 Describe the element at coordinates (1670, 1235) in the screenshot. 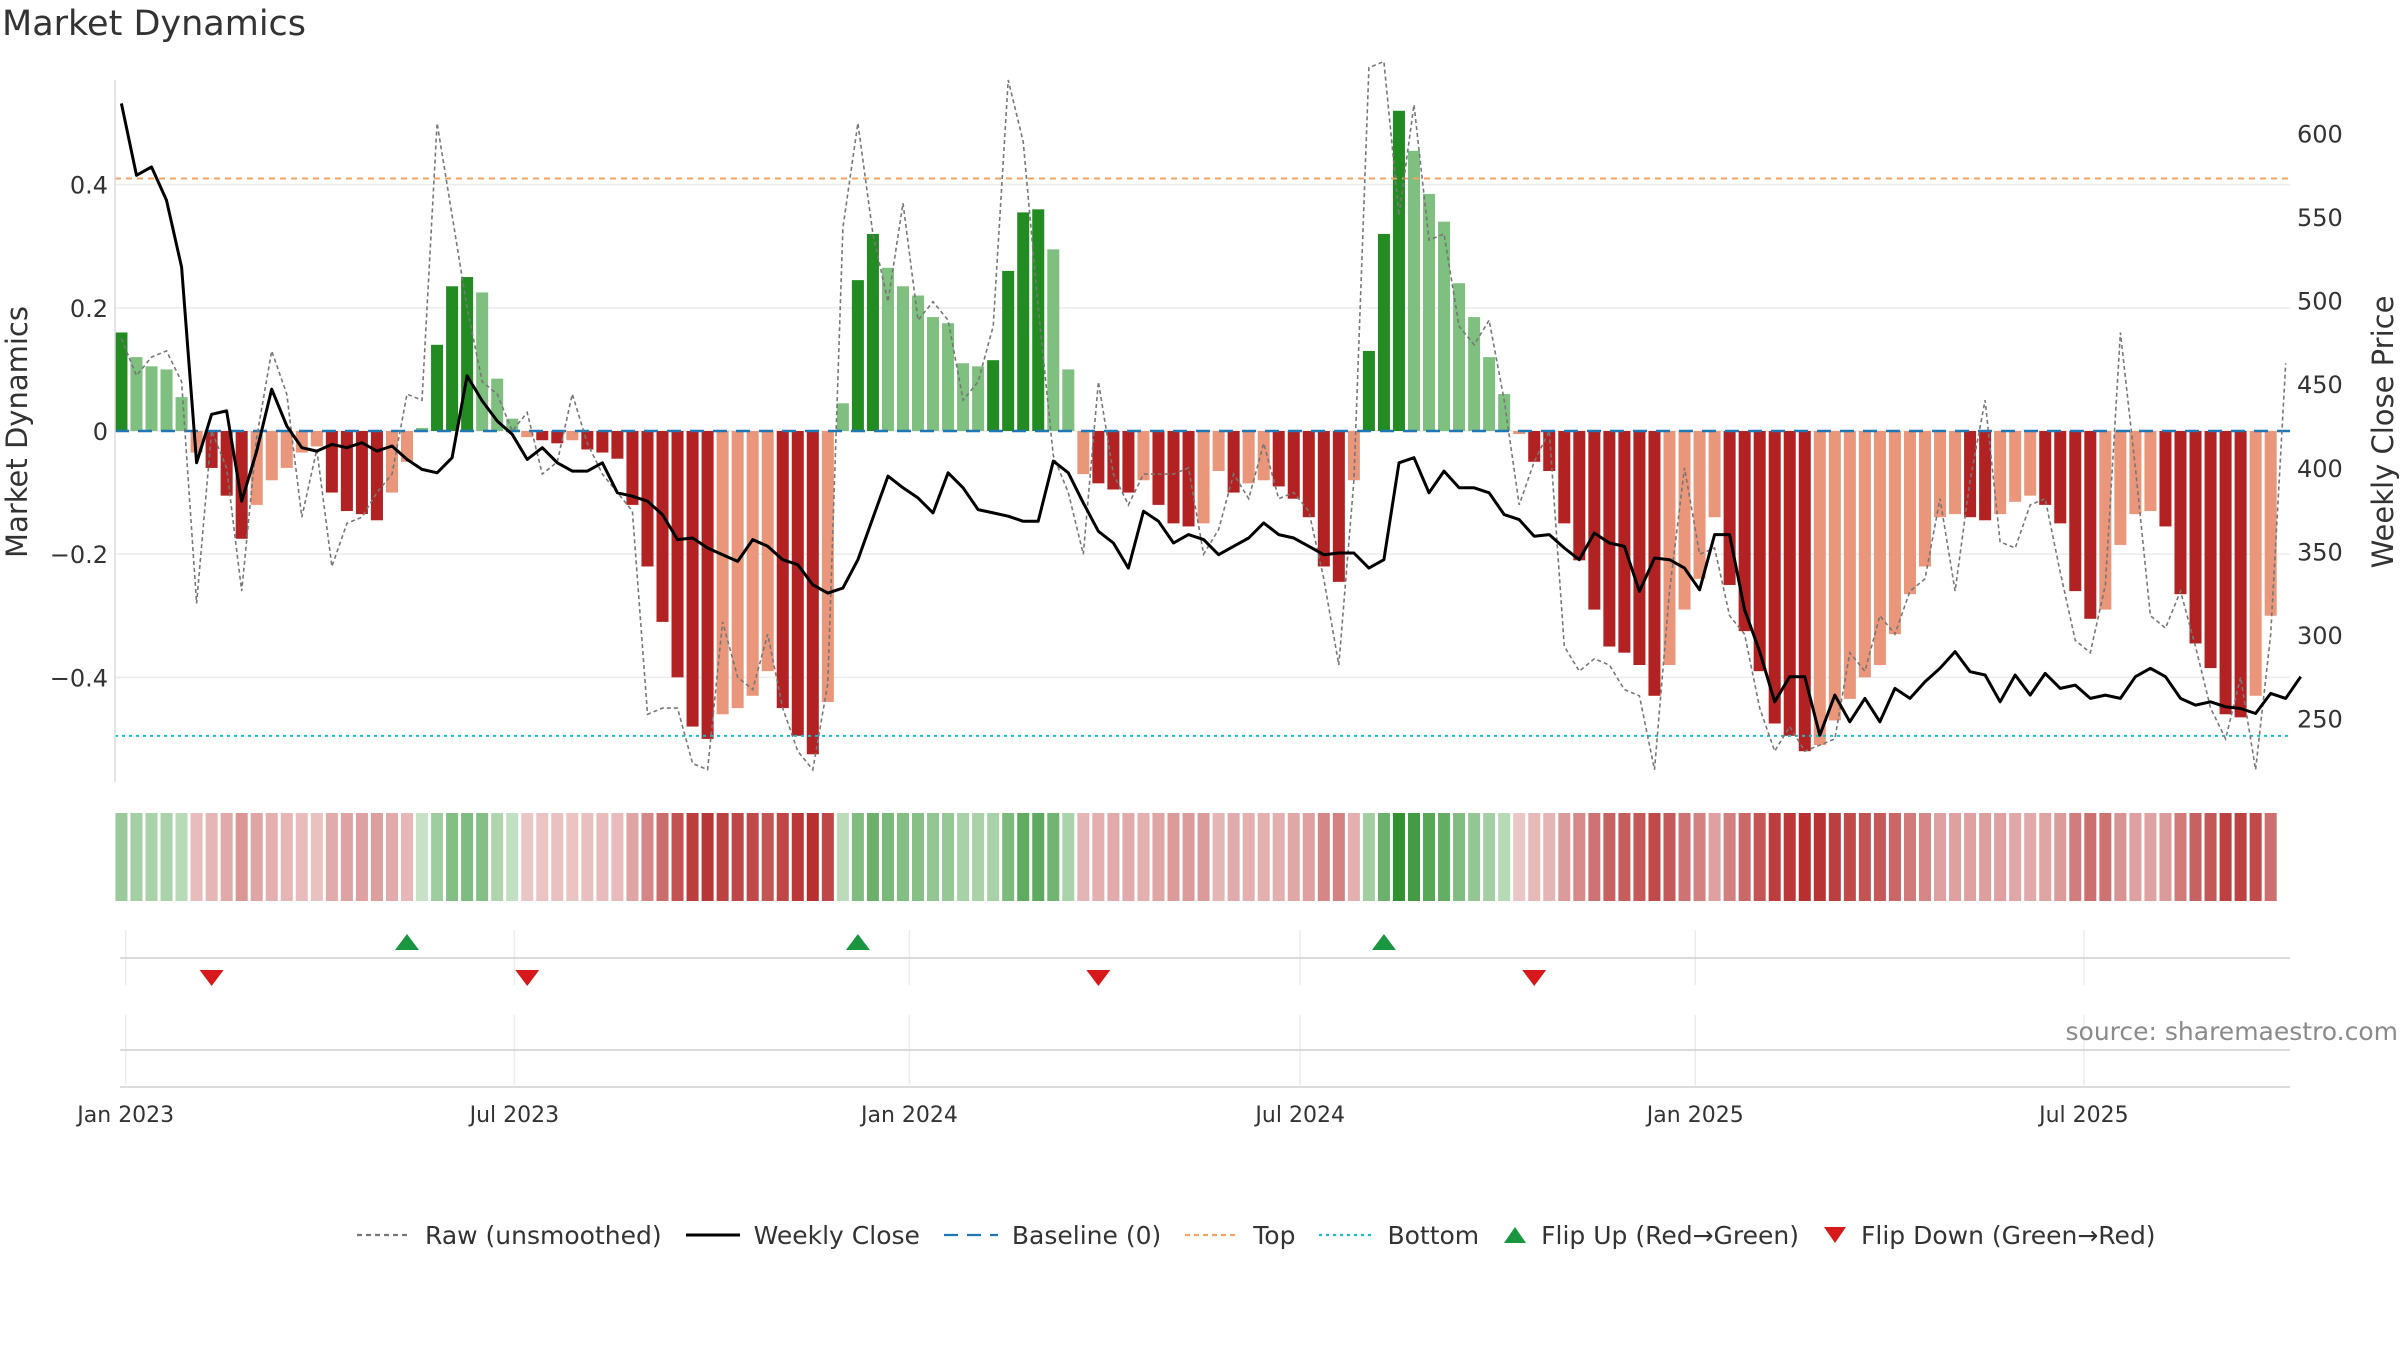

I see `legend-label: Flip Up (Red→Green)` at that location.